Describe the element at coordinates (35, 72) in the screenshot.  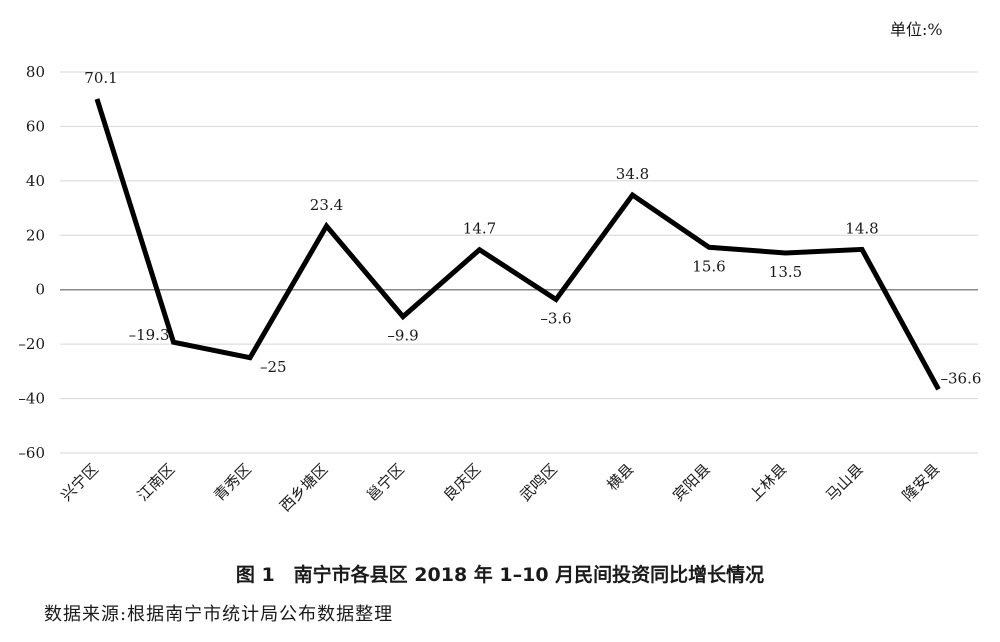
I see `y-tick-label: 80` at that location.